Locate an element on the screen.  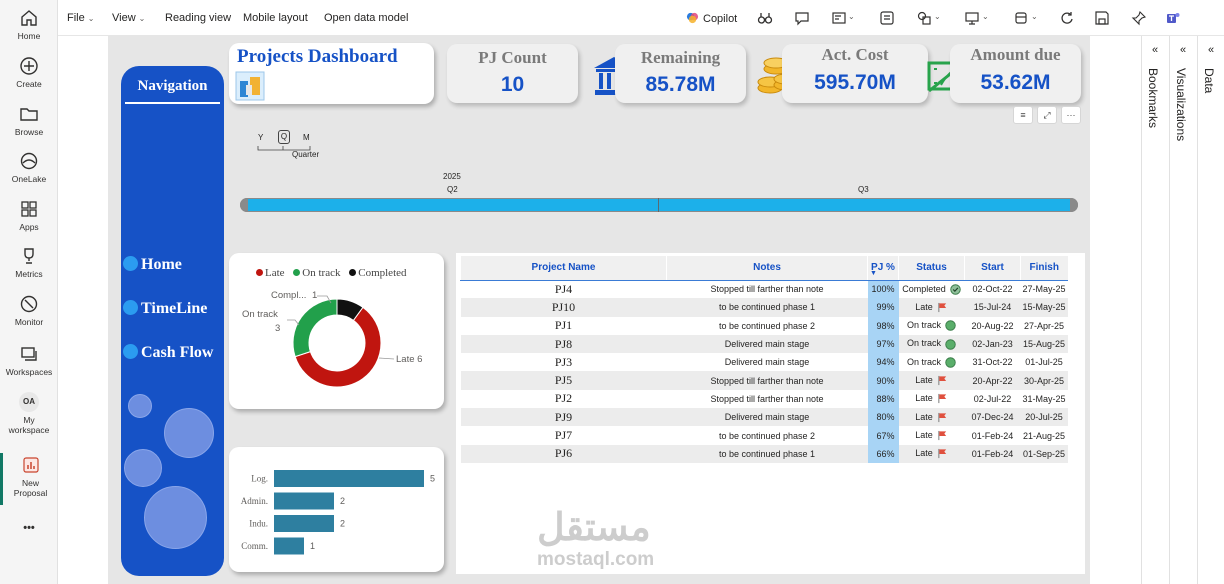
rail-item-metrics: Metrics is located at coordinates (29, 262).